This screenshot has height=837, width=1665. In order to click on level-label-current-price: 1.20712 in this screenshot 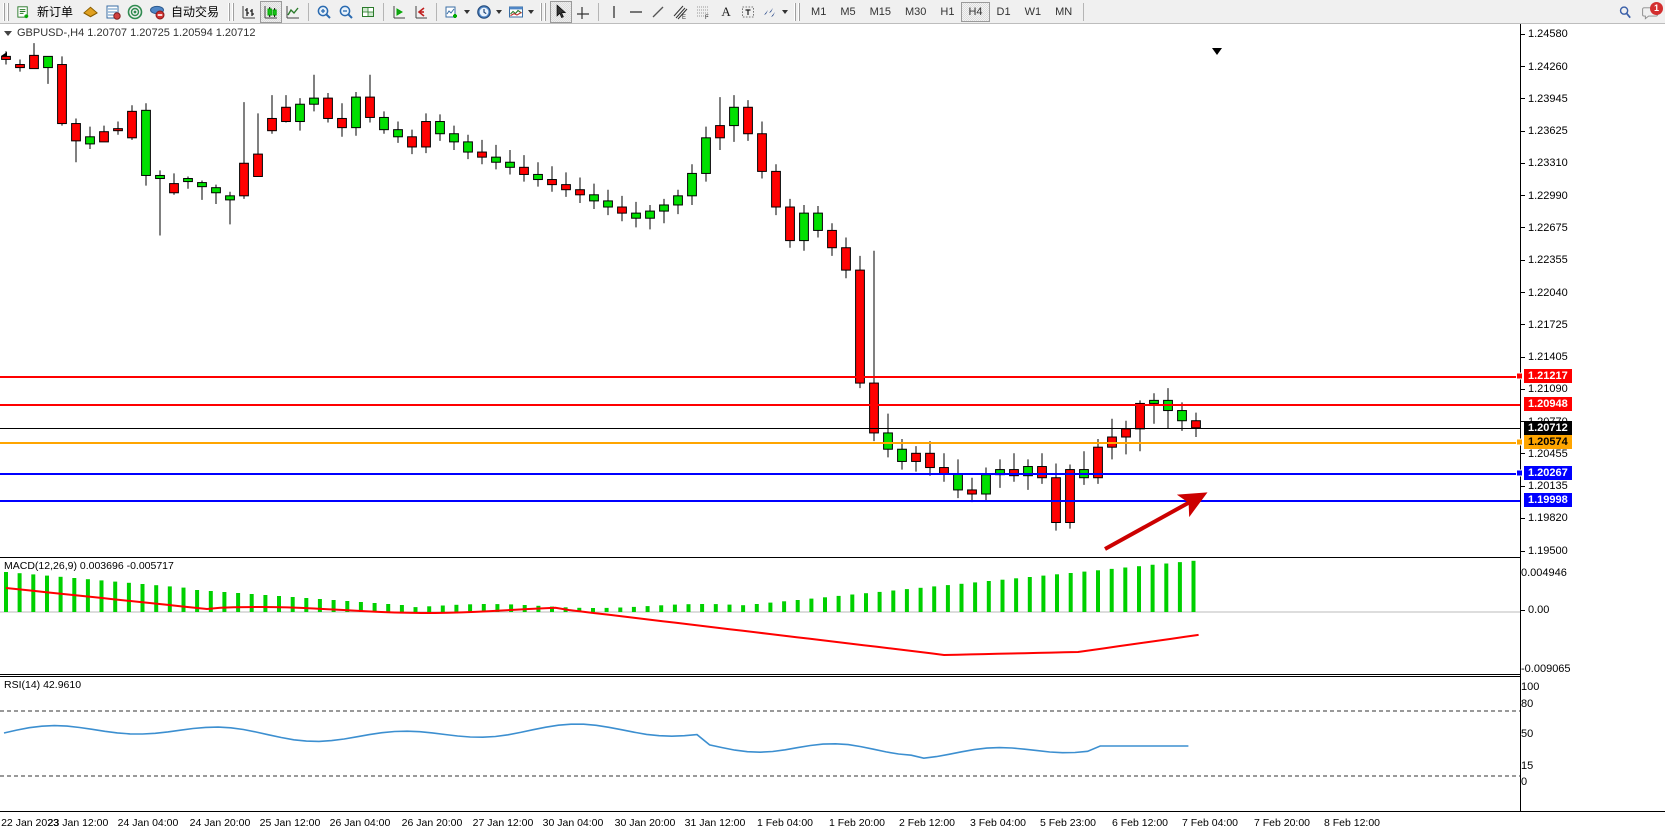, I will do `click(1548, 427)`.